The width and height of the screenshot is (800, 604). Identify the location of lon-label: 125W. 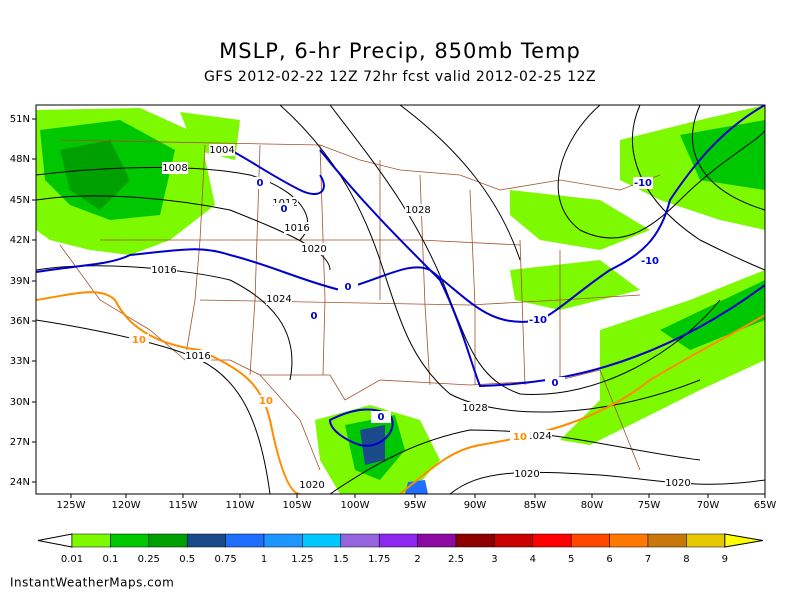
(71, 505).